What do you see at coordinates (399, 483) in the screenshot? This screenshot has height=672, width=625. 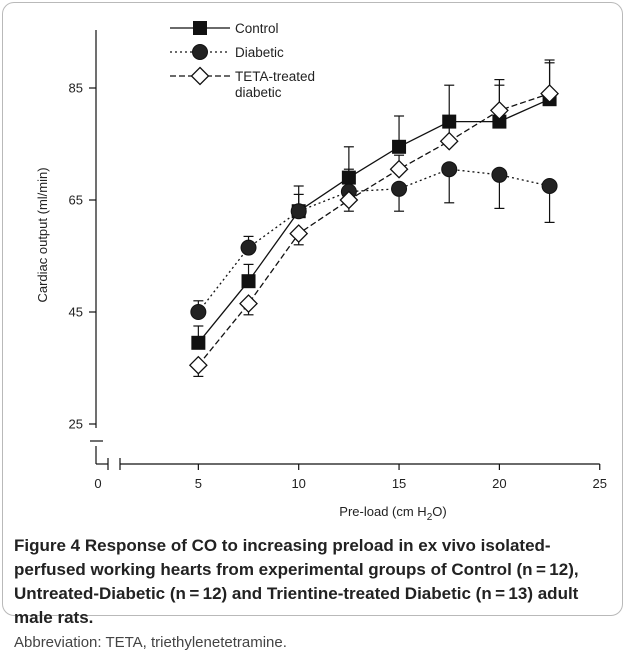 I see `x-tick-label: 15` at bounding box center [399, 483].